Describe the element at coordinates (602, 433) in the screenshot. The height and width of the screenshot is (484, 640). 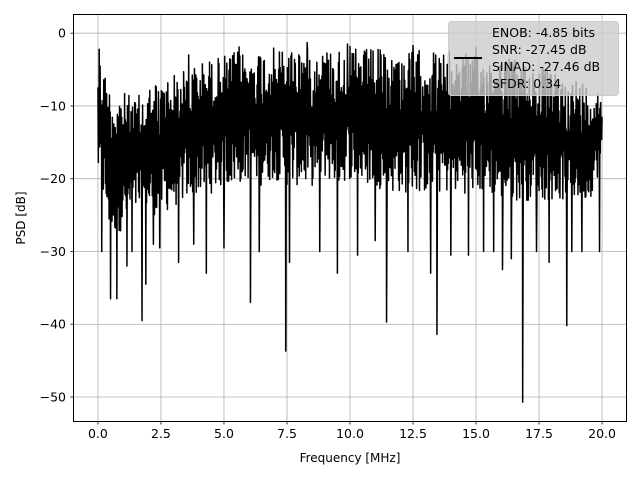
I see `x-tick-label: 20.0` at that location.